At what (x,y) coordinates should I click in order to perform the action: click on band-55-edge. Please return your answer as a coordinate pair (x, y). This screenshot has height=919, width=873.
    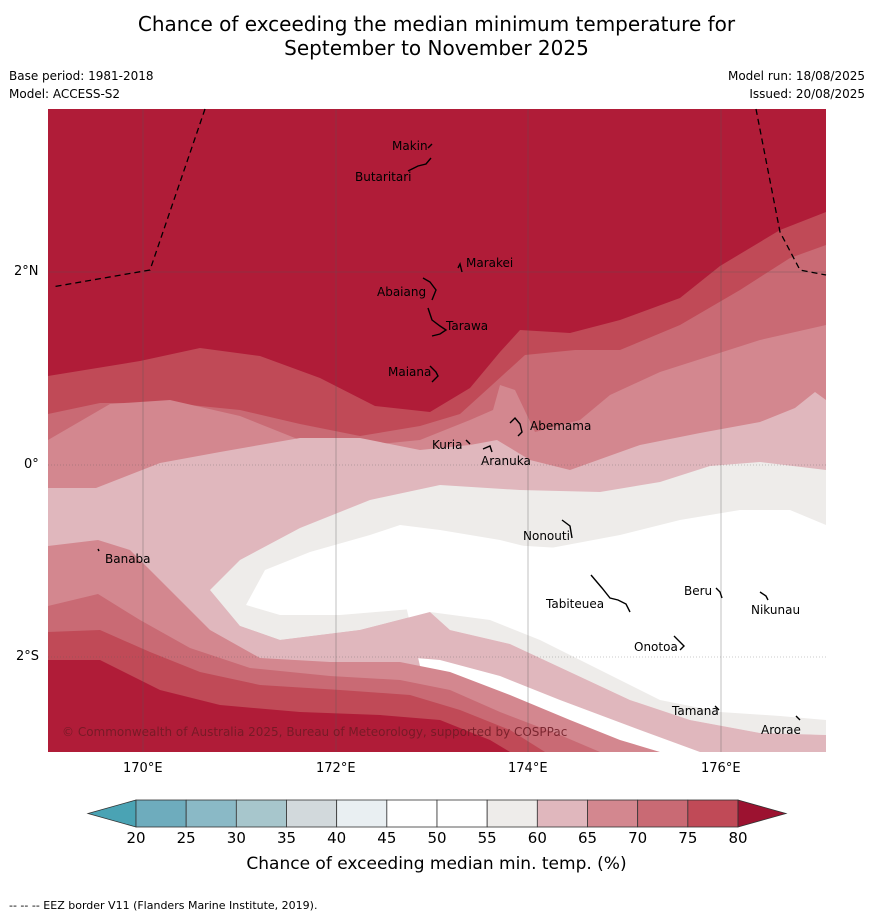
    Looking at the image, I should click on (628, 673).